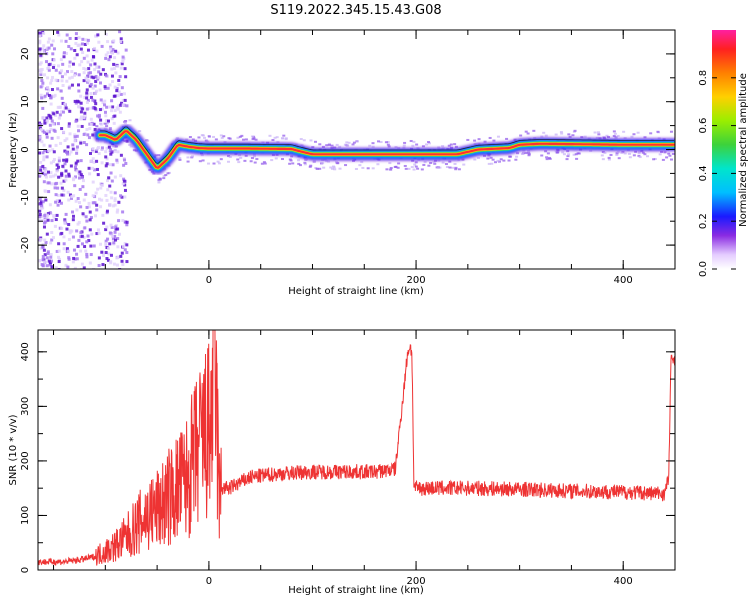 The image size is (750, 600). I want to click on spectrogram-ridge-layer, so click(387, 149).